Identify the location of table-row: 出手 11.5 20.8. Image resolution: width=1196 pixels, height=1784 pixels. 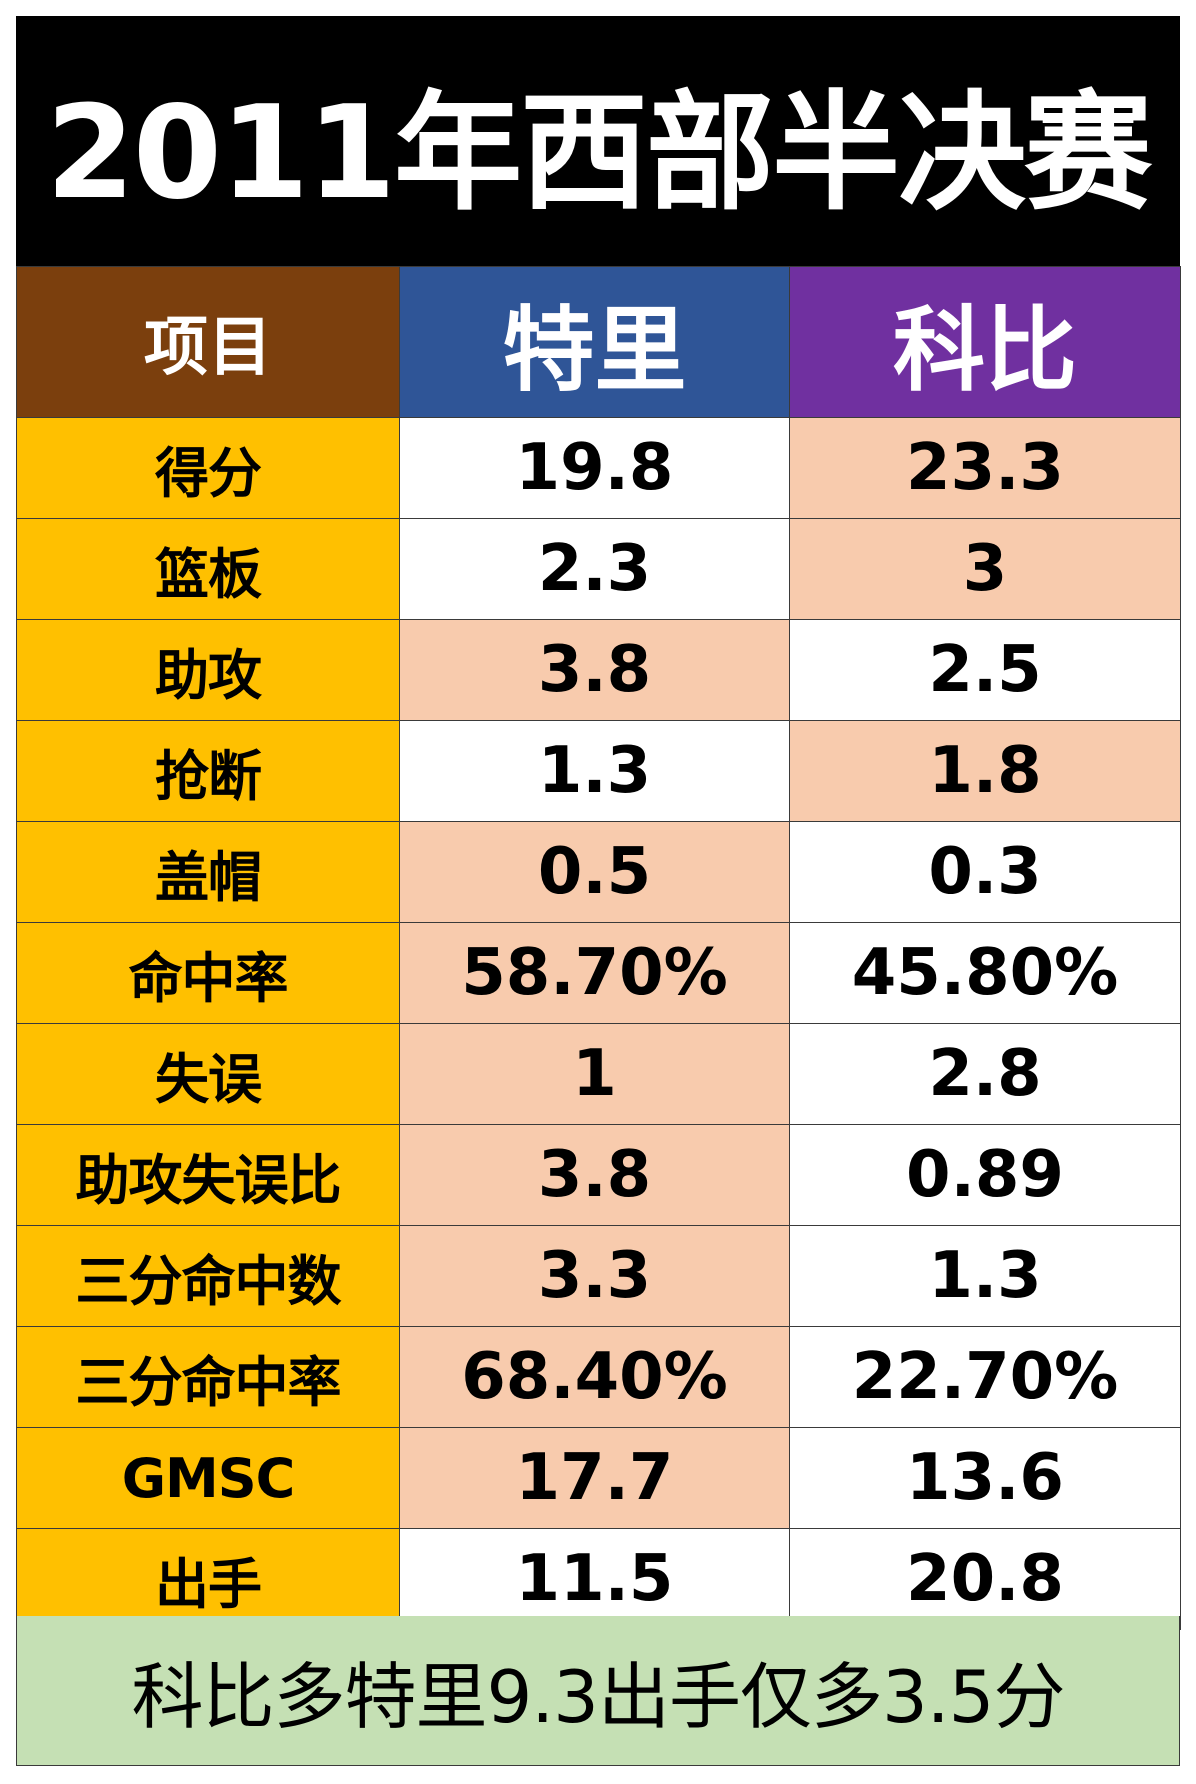
(598, 1579).